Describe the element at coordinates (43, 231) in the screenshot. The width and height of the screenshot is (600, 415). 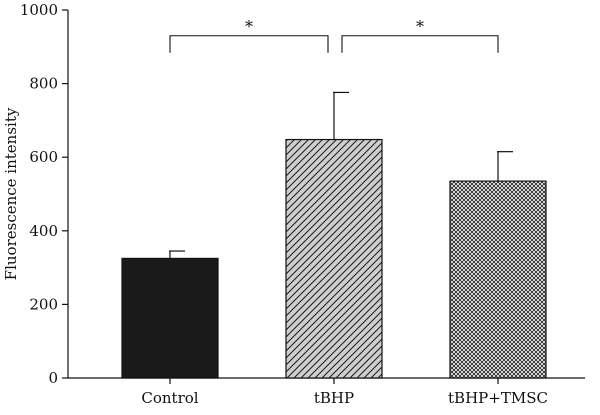
I see `y-tick-label: 400` at that location.